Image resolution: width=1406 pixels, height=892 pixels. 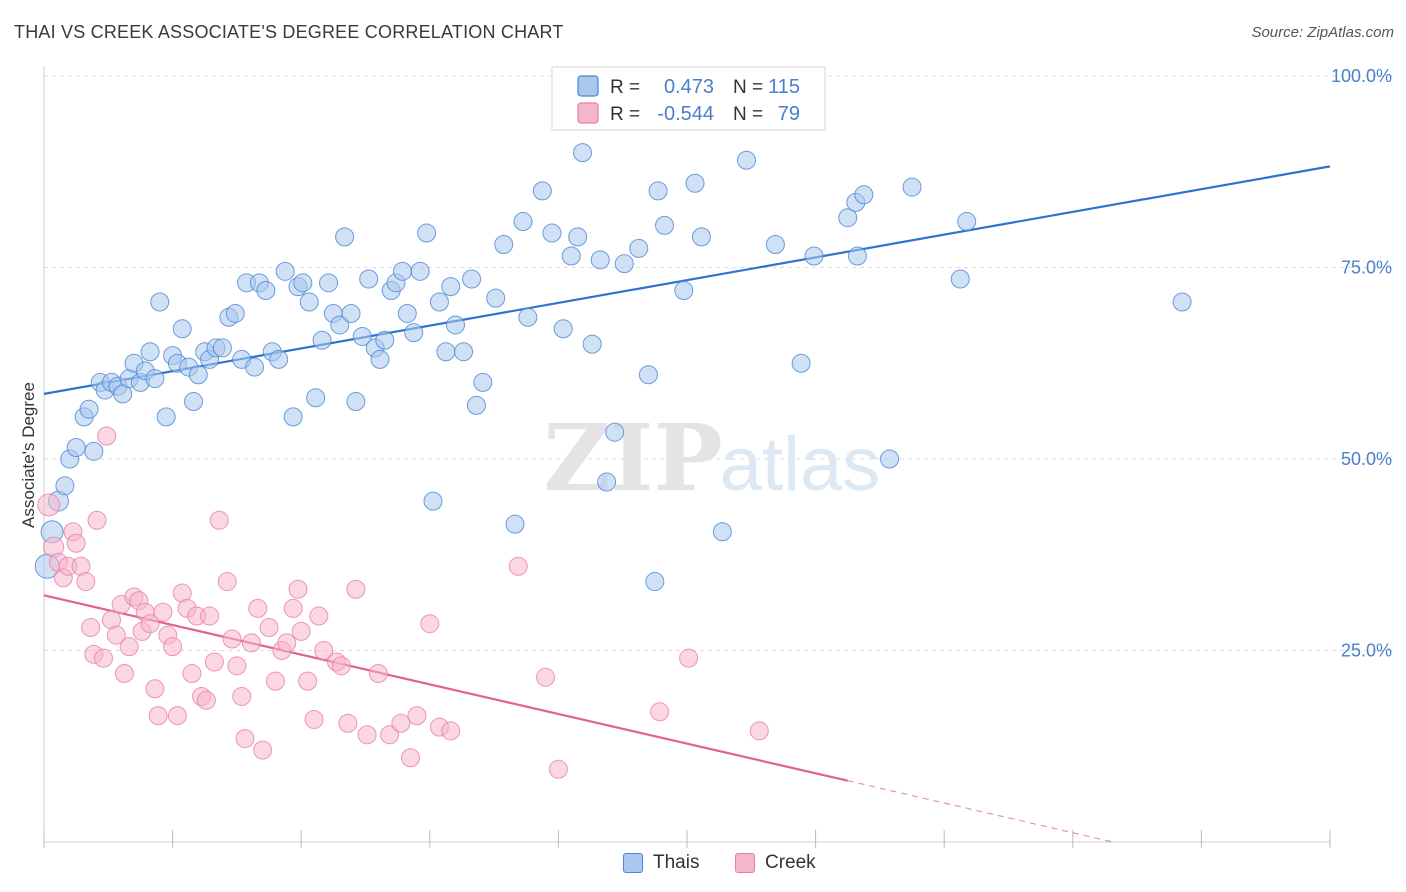 What do you see at coordinates (1322, 32) in the screenshot?
I see `source-label: Source: ZipAtlas.com` at bounding box center [1322, 32].